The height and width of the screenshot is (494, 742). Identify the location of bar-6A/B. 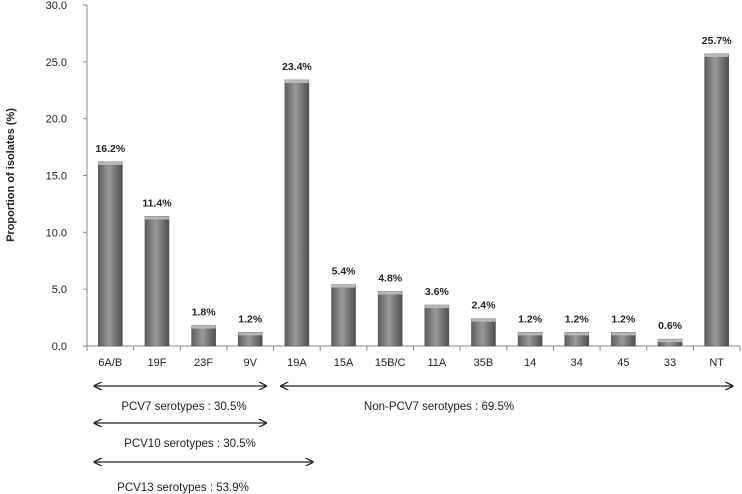
(110, 254).